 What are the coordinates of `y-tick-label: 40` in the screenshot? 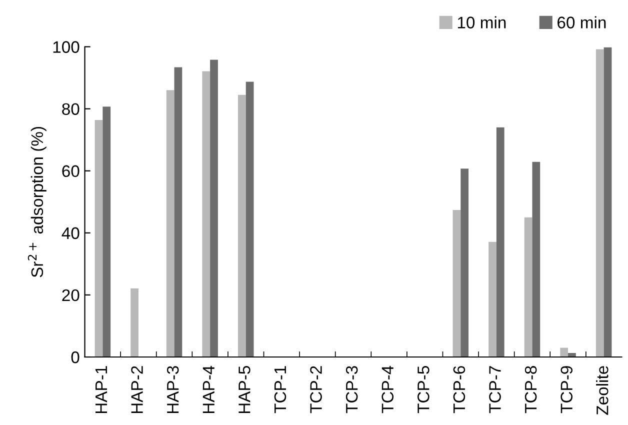 It's located at (71, 233).